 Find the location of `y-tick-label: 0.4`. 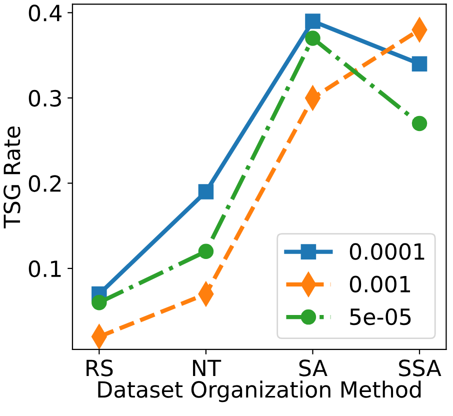

y-tick-label: 0.4 is located at coordinates (45, 13).